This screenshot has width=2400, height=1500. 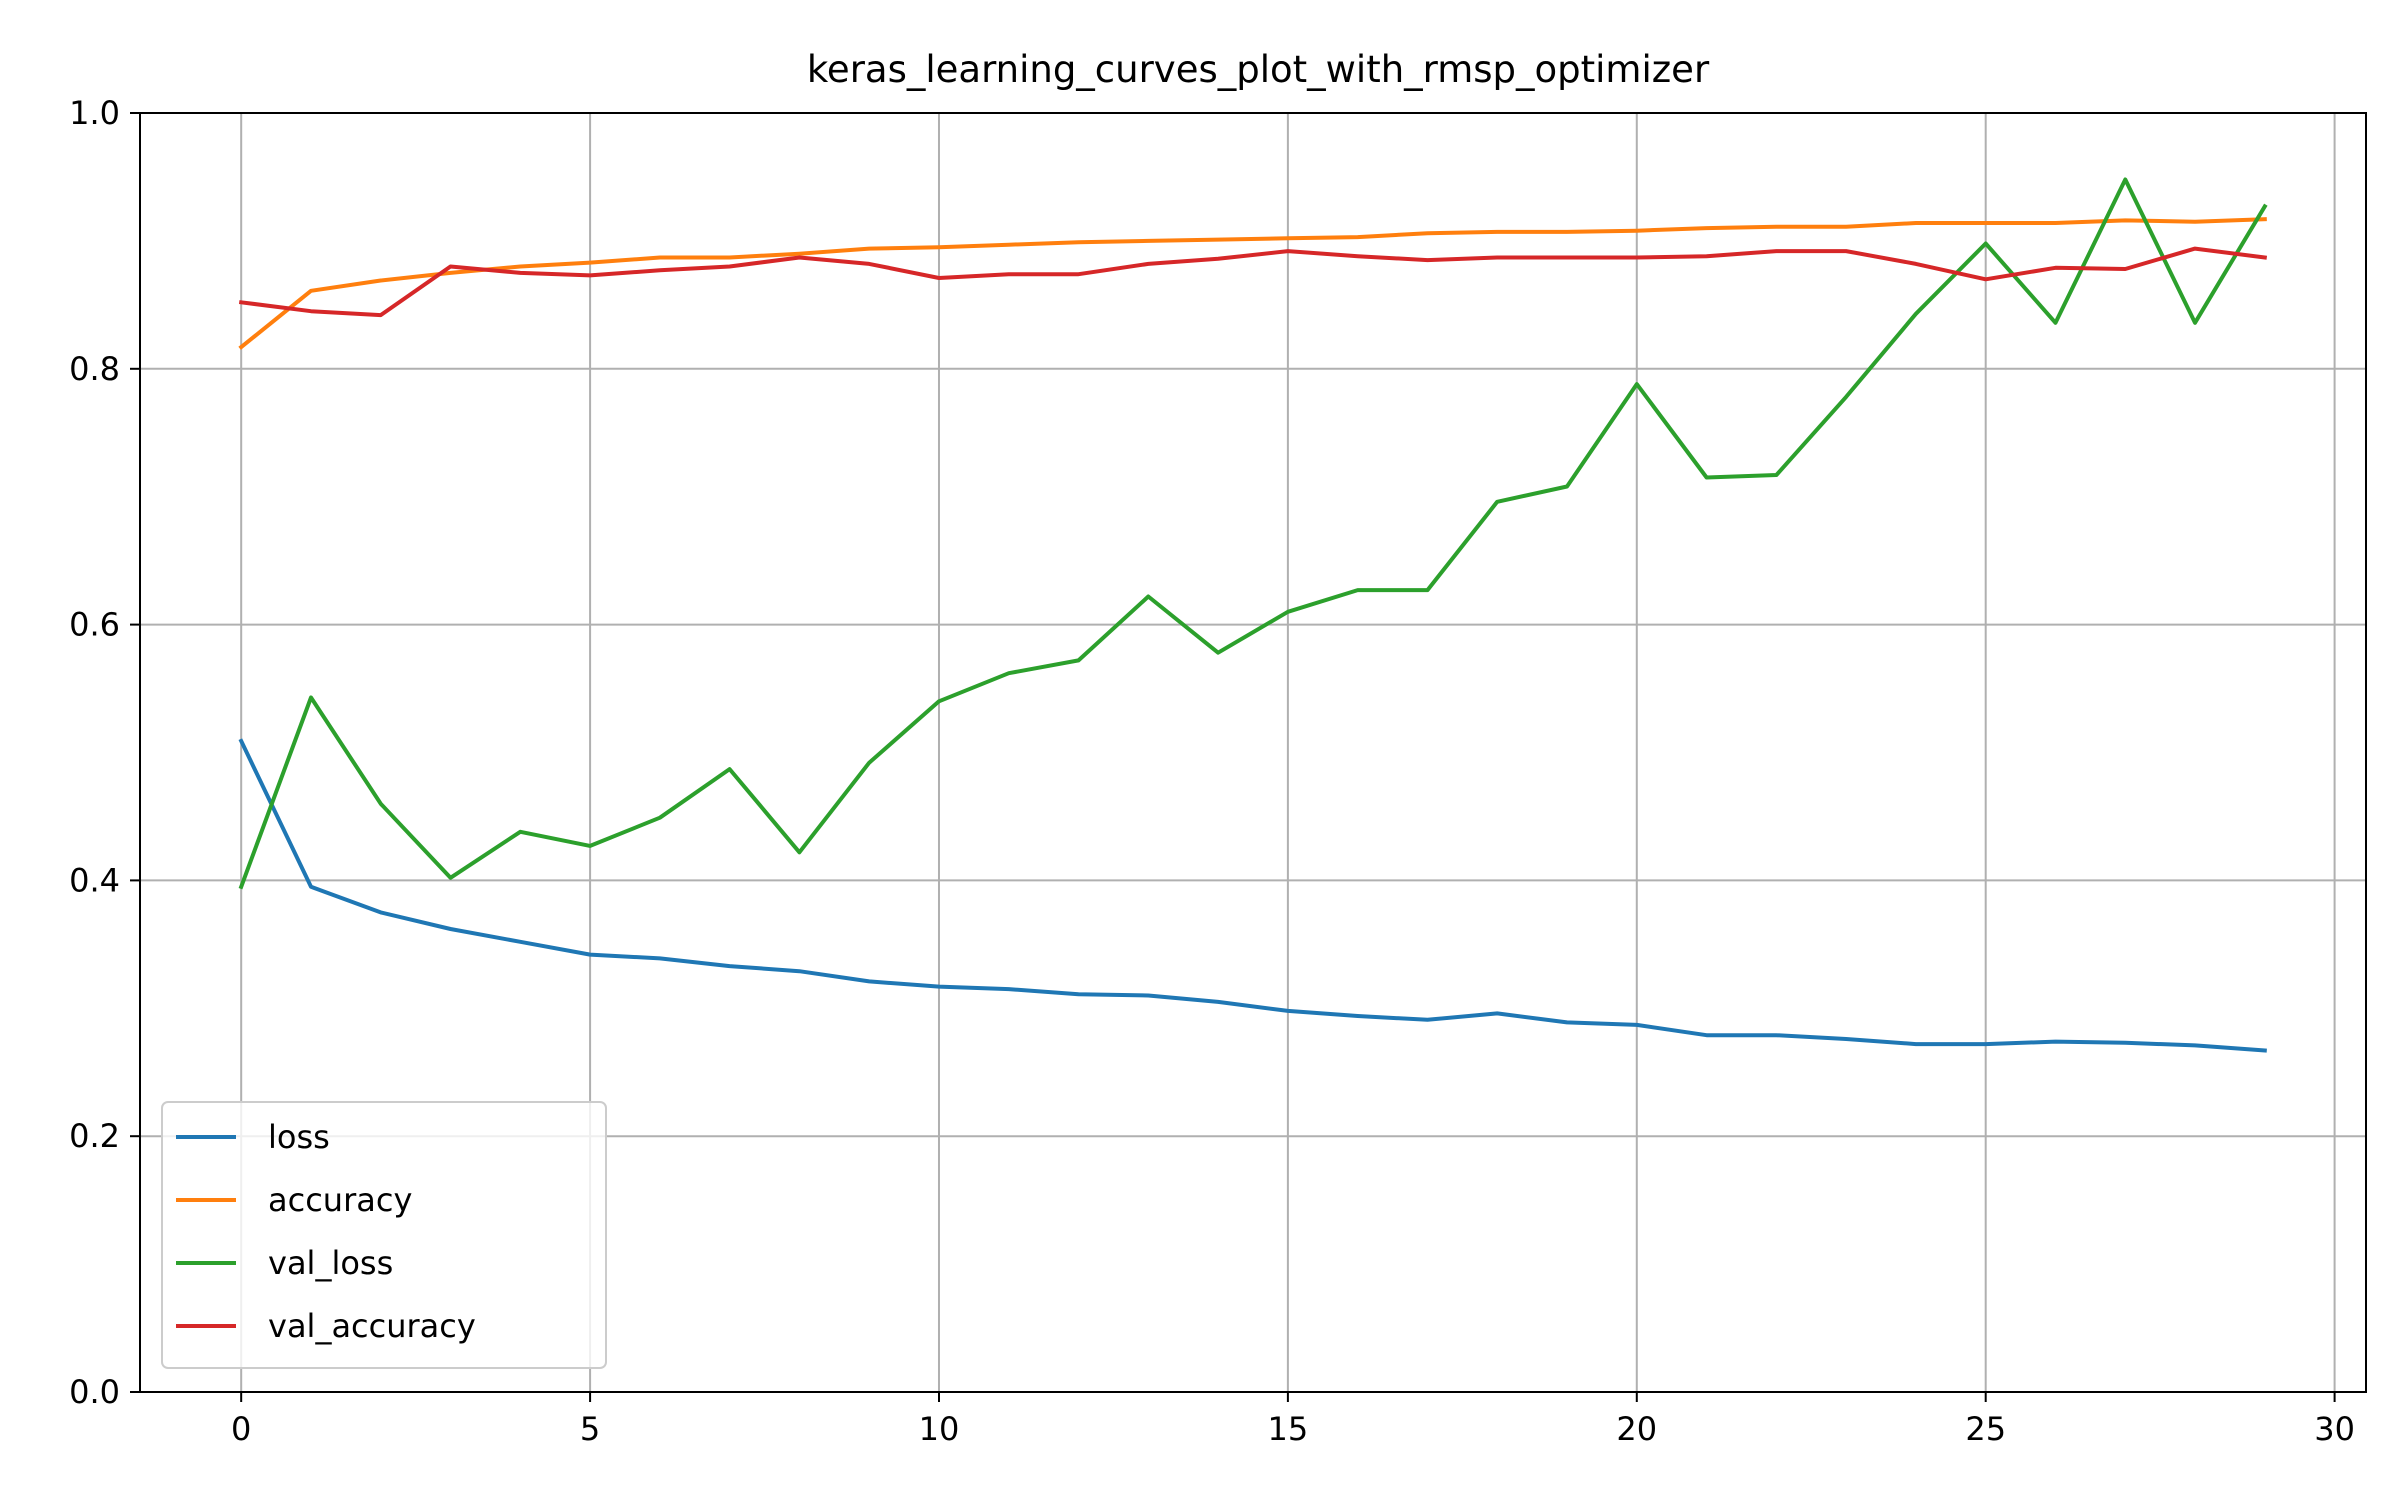 I want to click on x-tick-label: 30, so click(x=2334, y=1429).